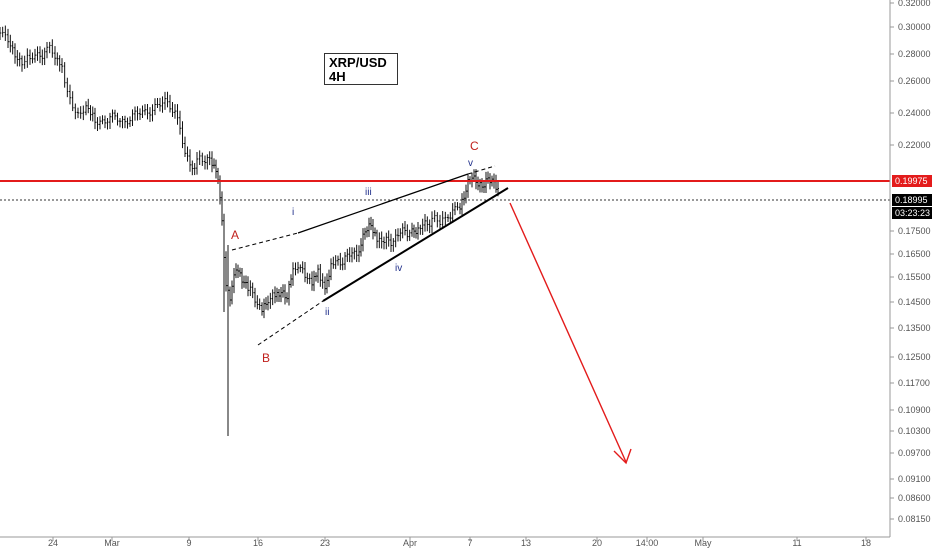  I want to click on x-tick-label: 23, so click(325, 543).